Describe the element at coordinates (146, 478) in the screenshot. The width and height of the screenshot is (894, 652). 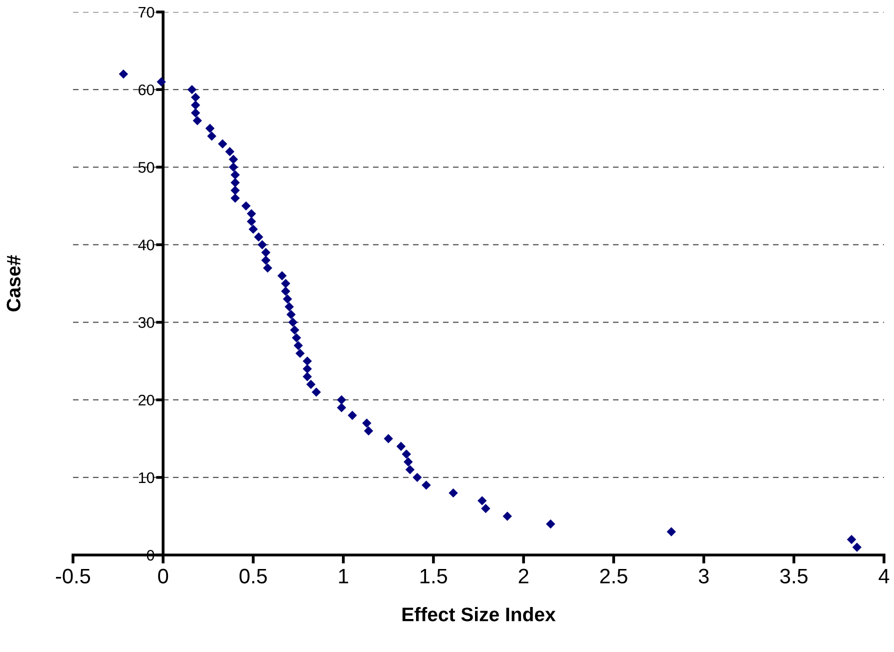
I see `y-tick-label: 10` at that location.